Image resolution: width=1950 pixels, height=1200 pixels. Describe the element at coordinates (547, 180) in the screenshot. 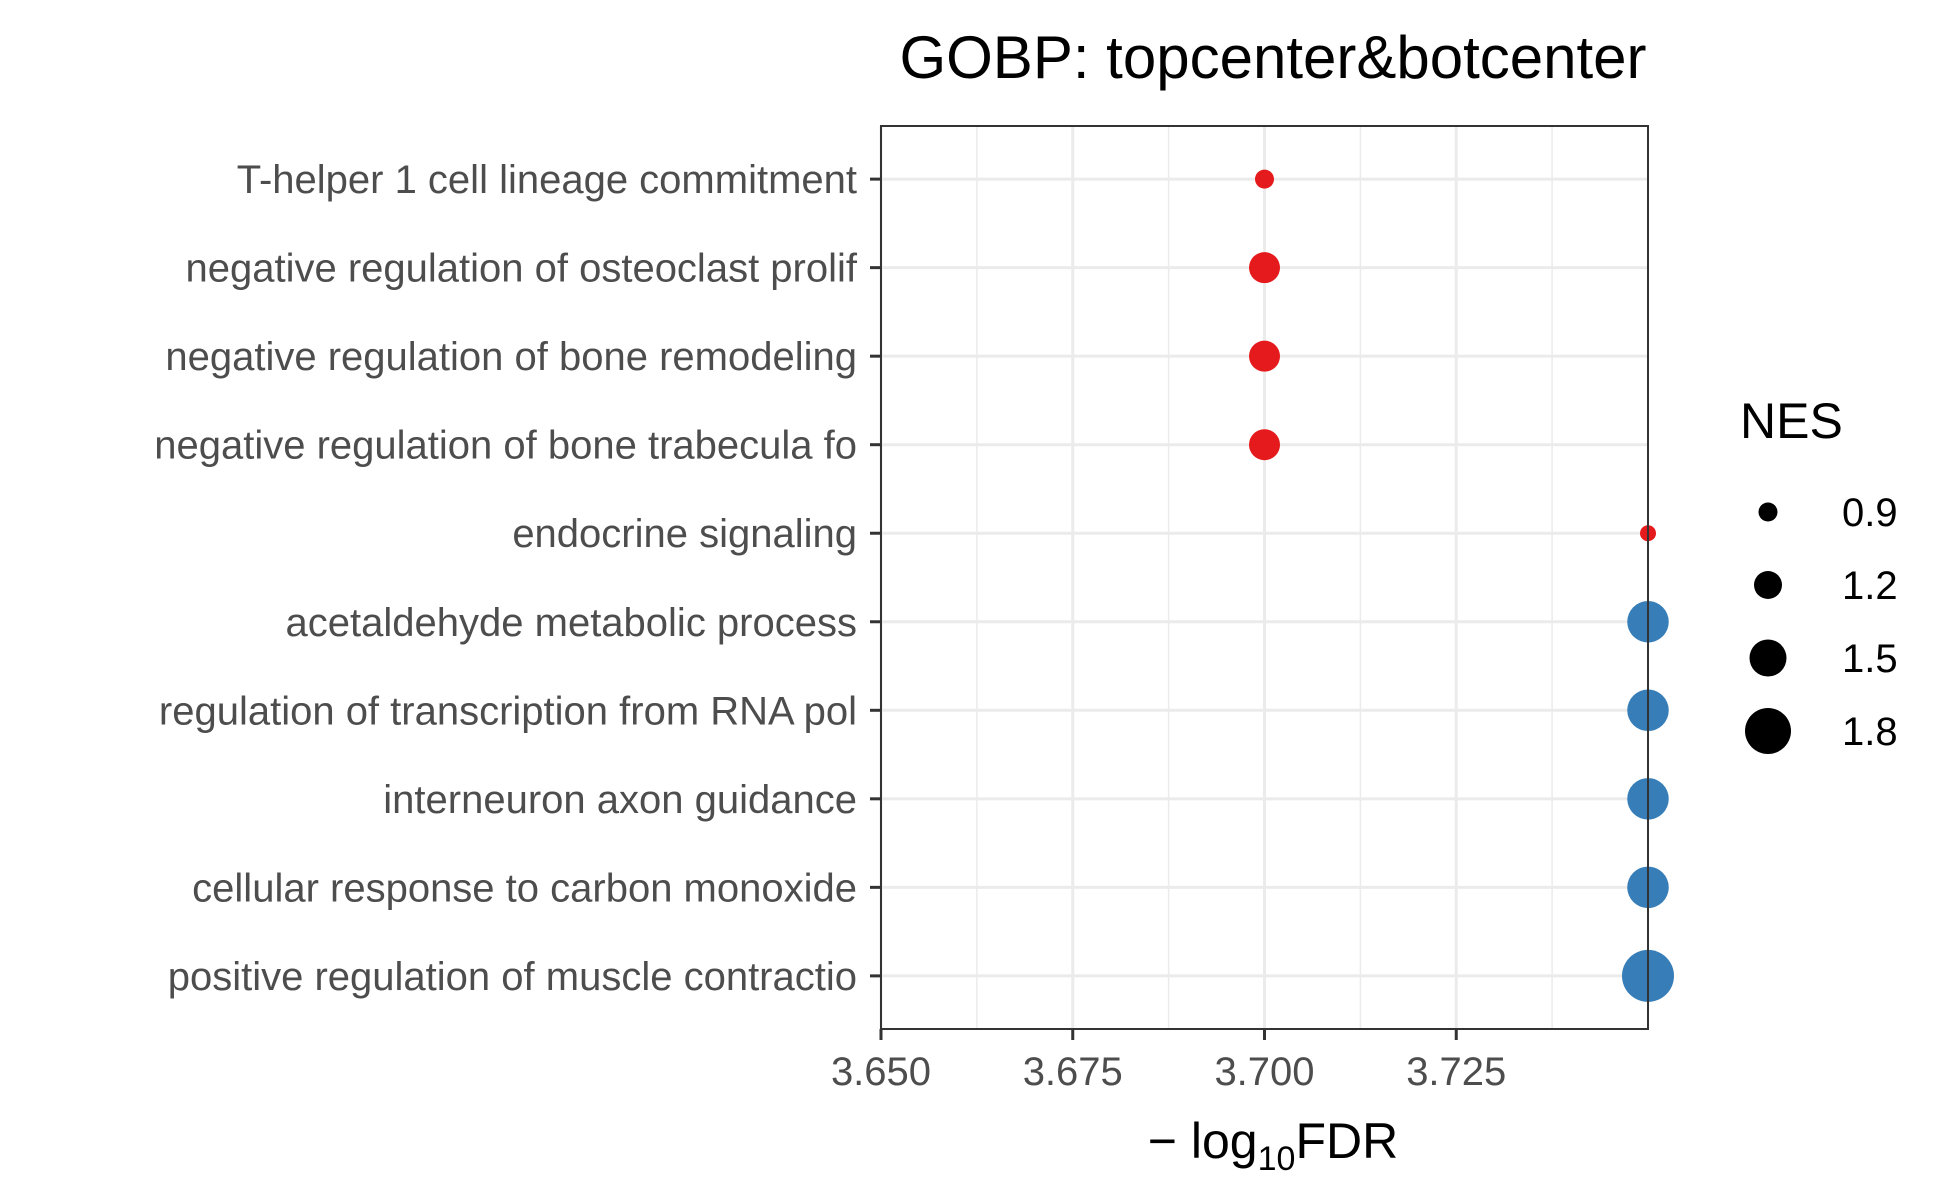

I see `y-tick-label: T-helper 1 cell lineage commitment` at that location.